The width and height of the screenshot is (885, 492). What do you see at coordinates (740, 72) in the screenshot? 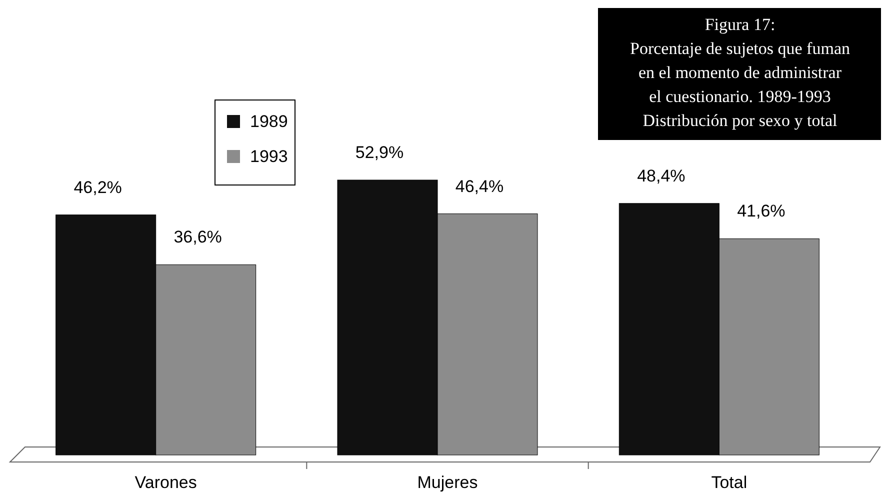
I see `chart-title: Figura 17: Porcentaje de sujetos que fuman en el momento de administrar el cuestionario. 1989-1993 Distribución por sexo y total` at bounding box center [740, 72].